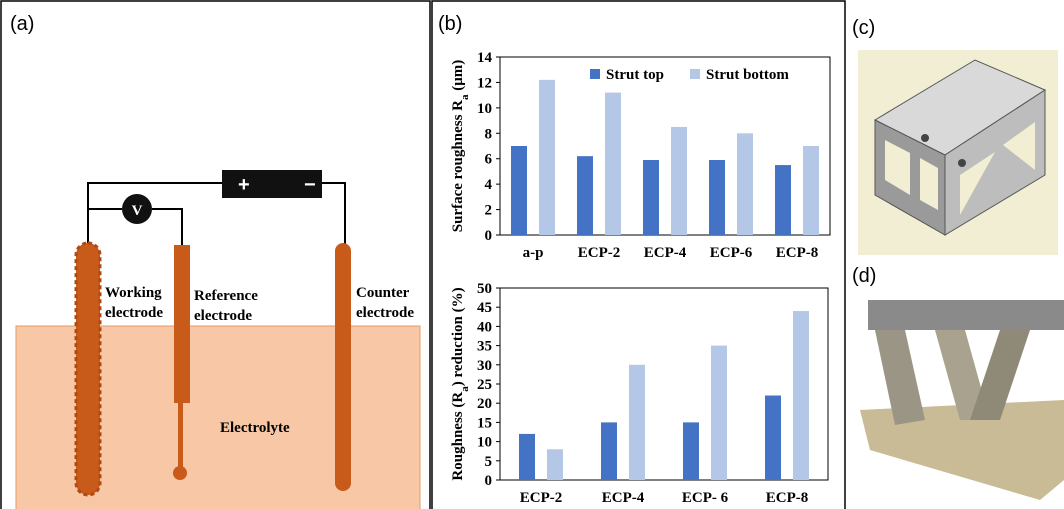 This screenshot has width=1064, height=509. I want to click on x-tick-label: ECP-6, so click(731, 253).